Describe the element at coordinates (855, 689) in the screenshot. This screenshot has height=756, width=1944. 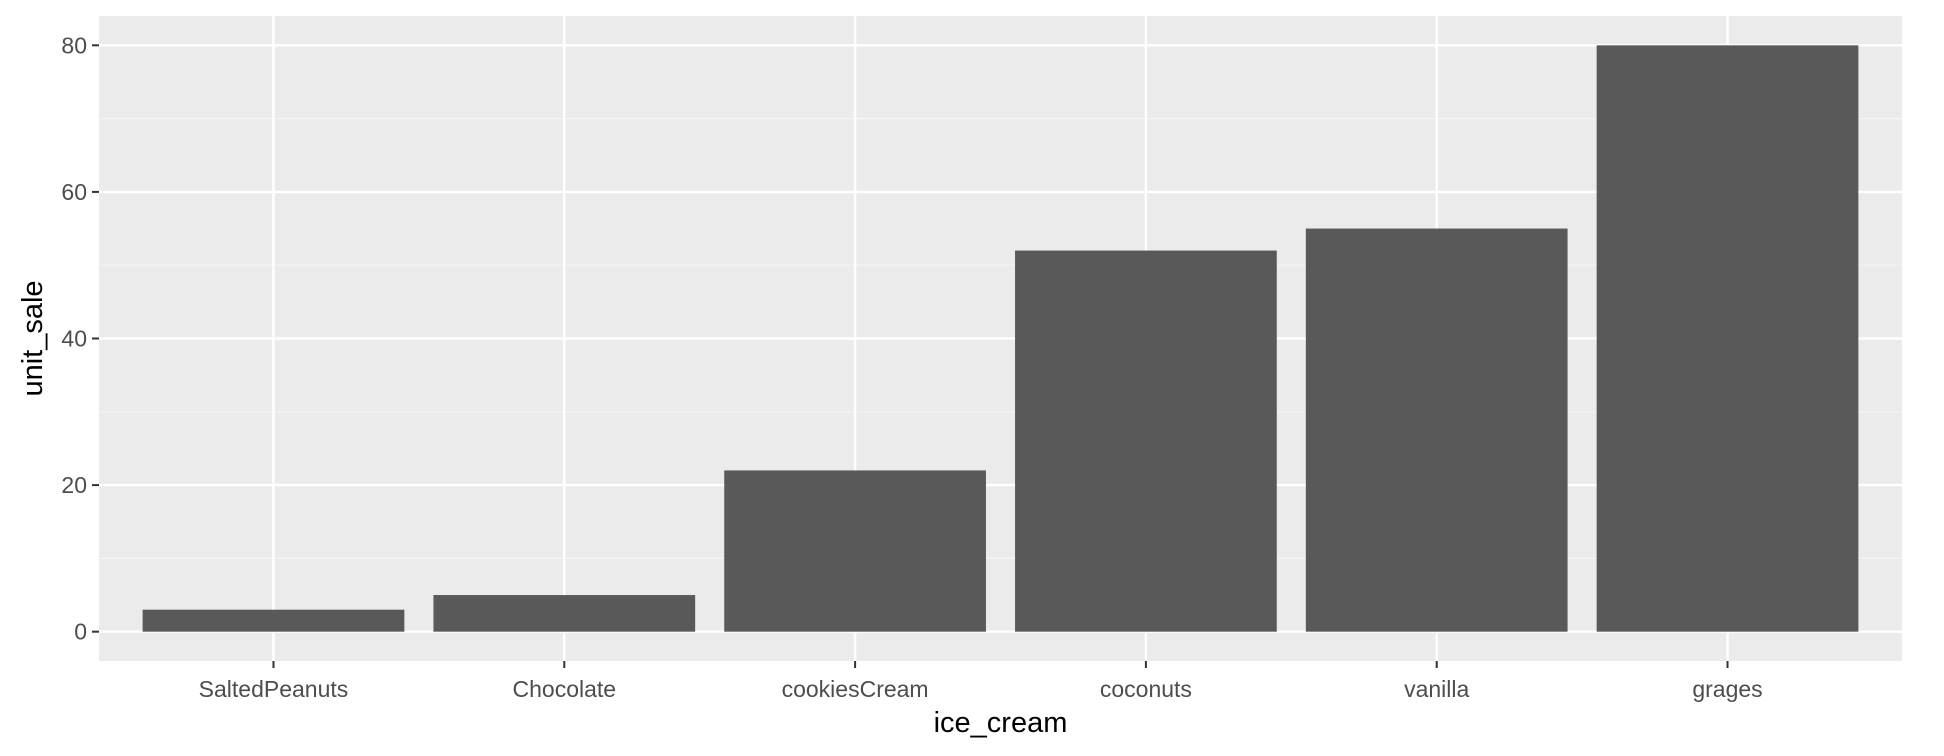
I see `x-tick-label: cookiesCream` at that location.